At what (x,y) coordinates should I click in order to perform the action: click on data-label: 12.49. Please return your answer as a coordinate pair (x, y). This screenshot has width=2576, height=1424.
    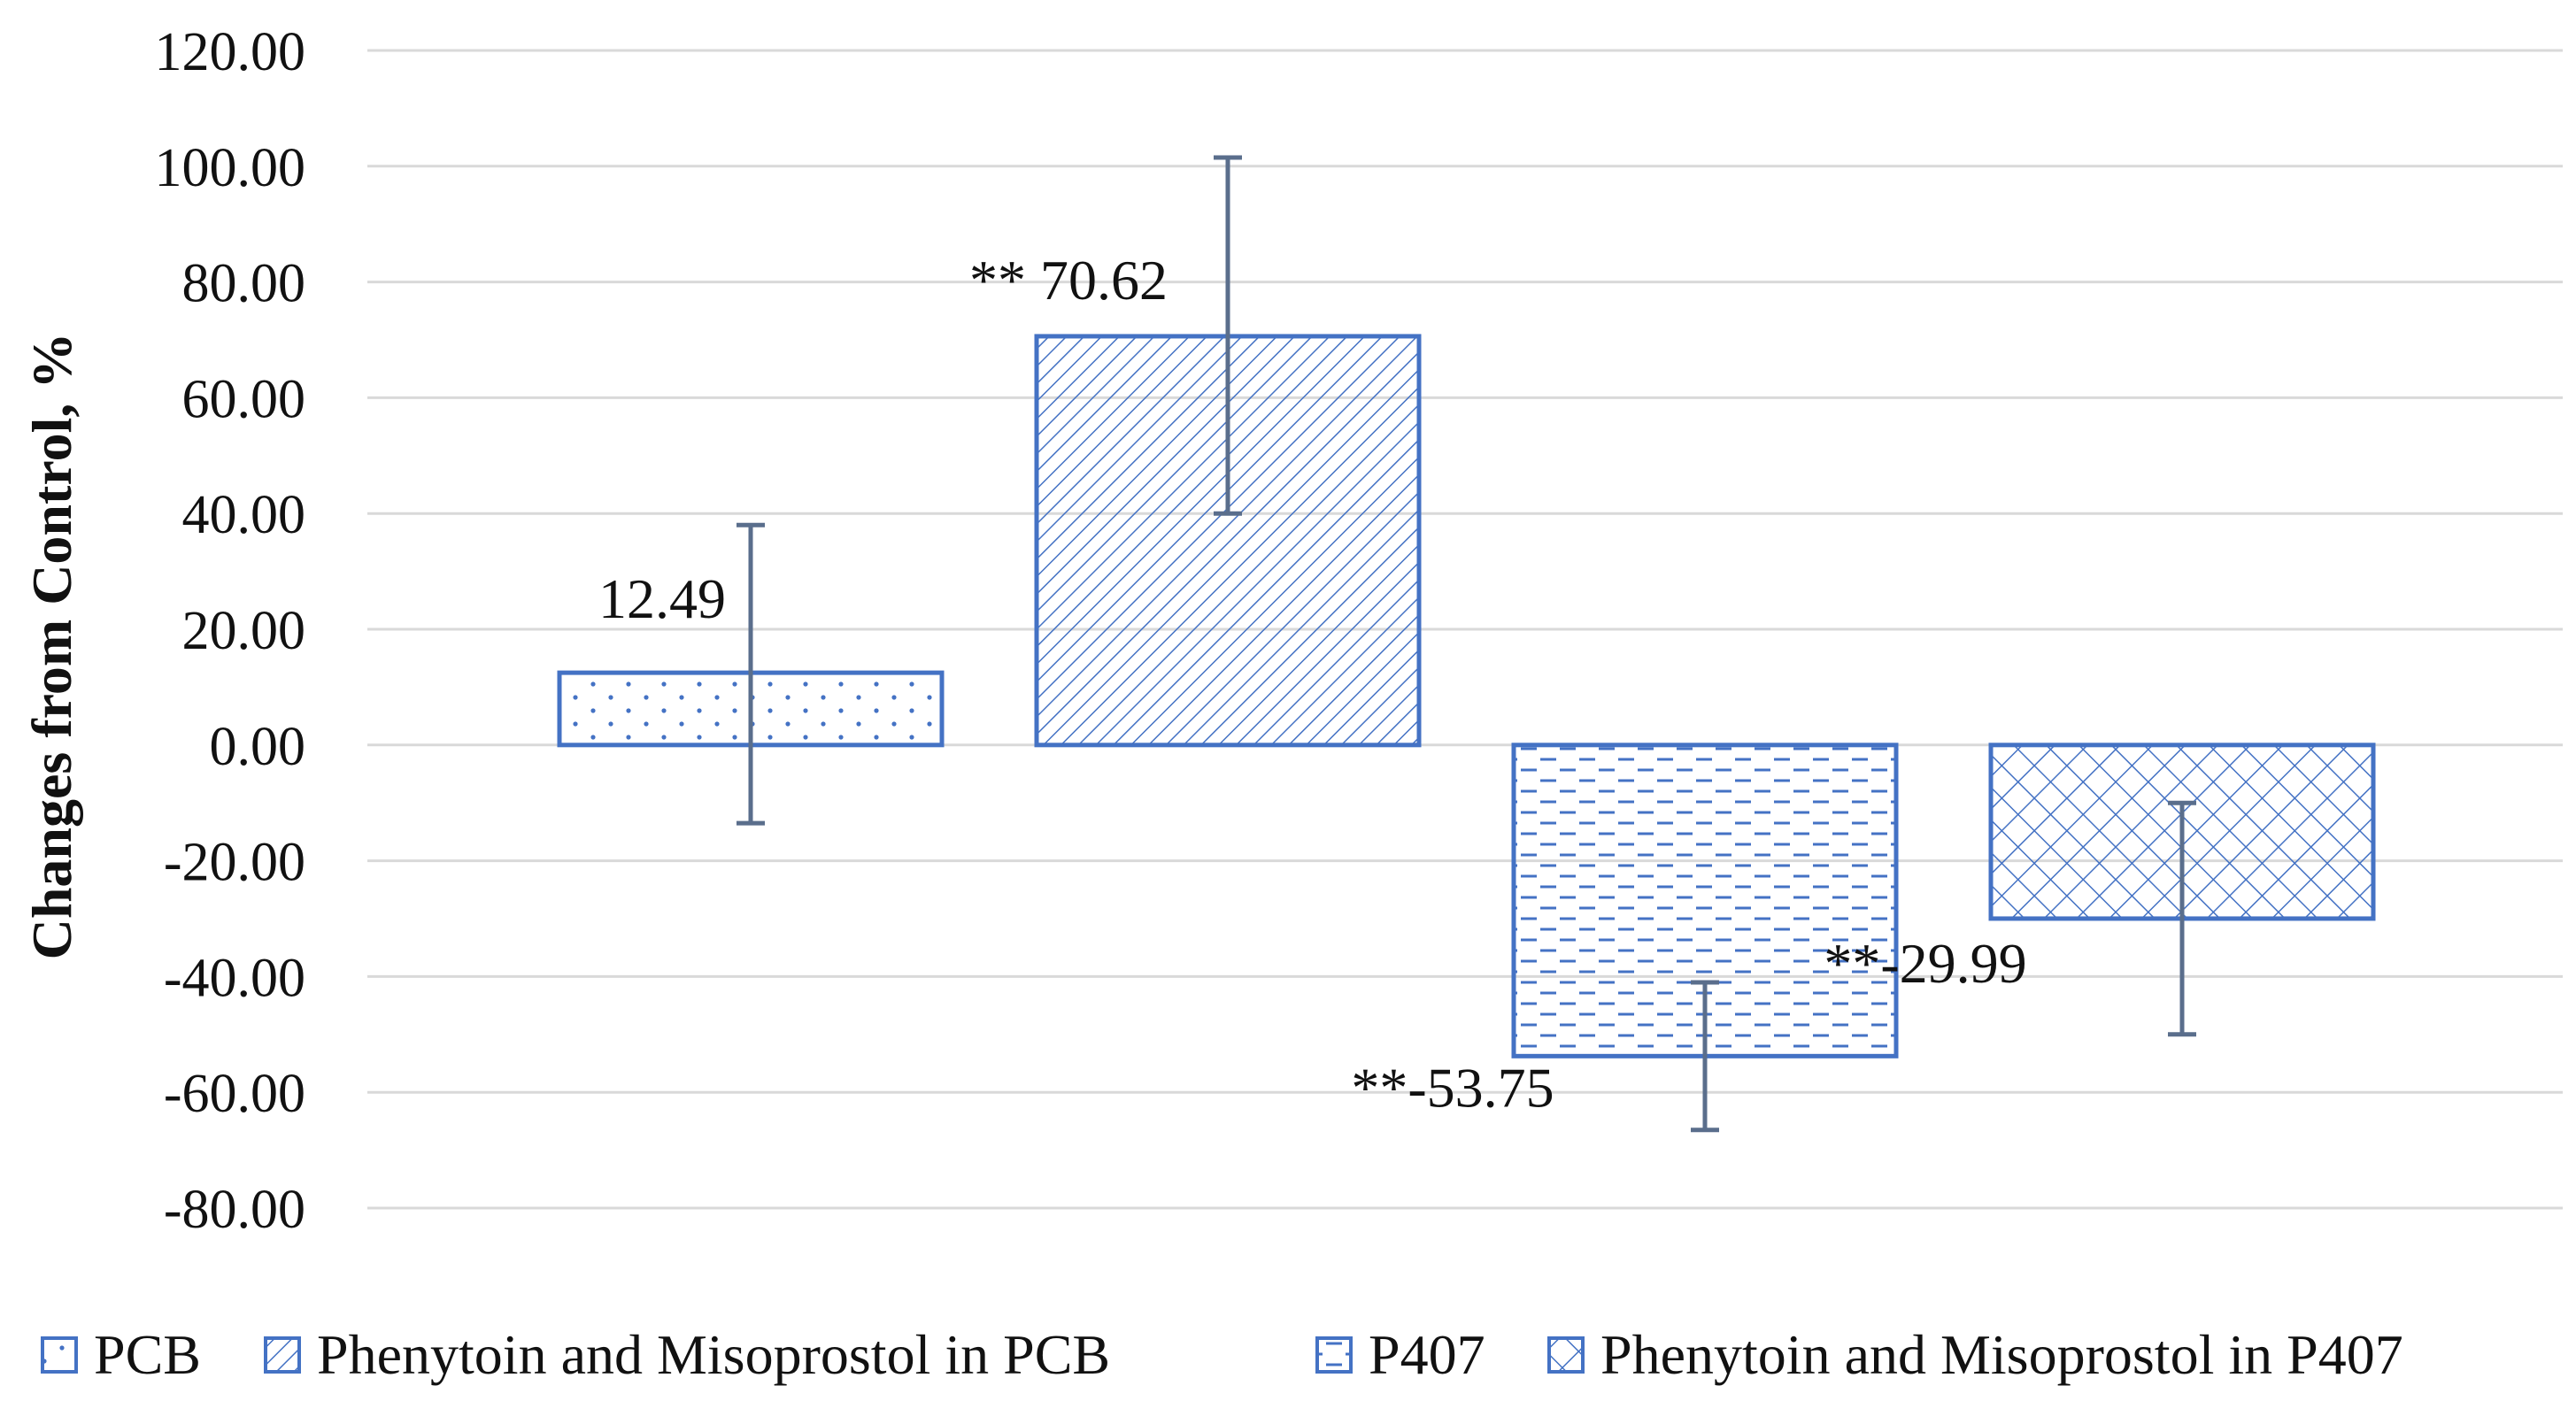
    Looking at the image, I should click on (662, 598).